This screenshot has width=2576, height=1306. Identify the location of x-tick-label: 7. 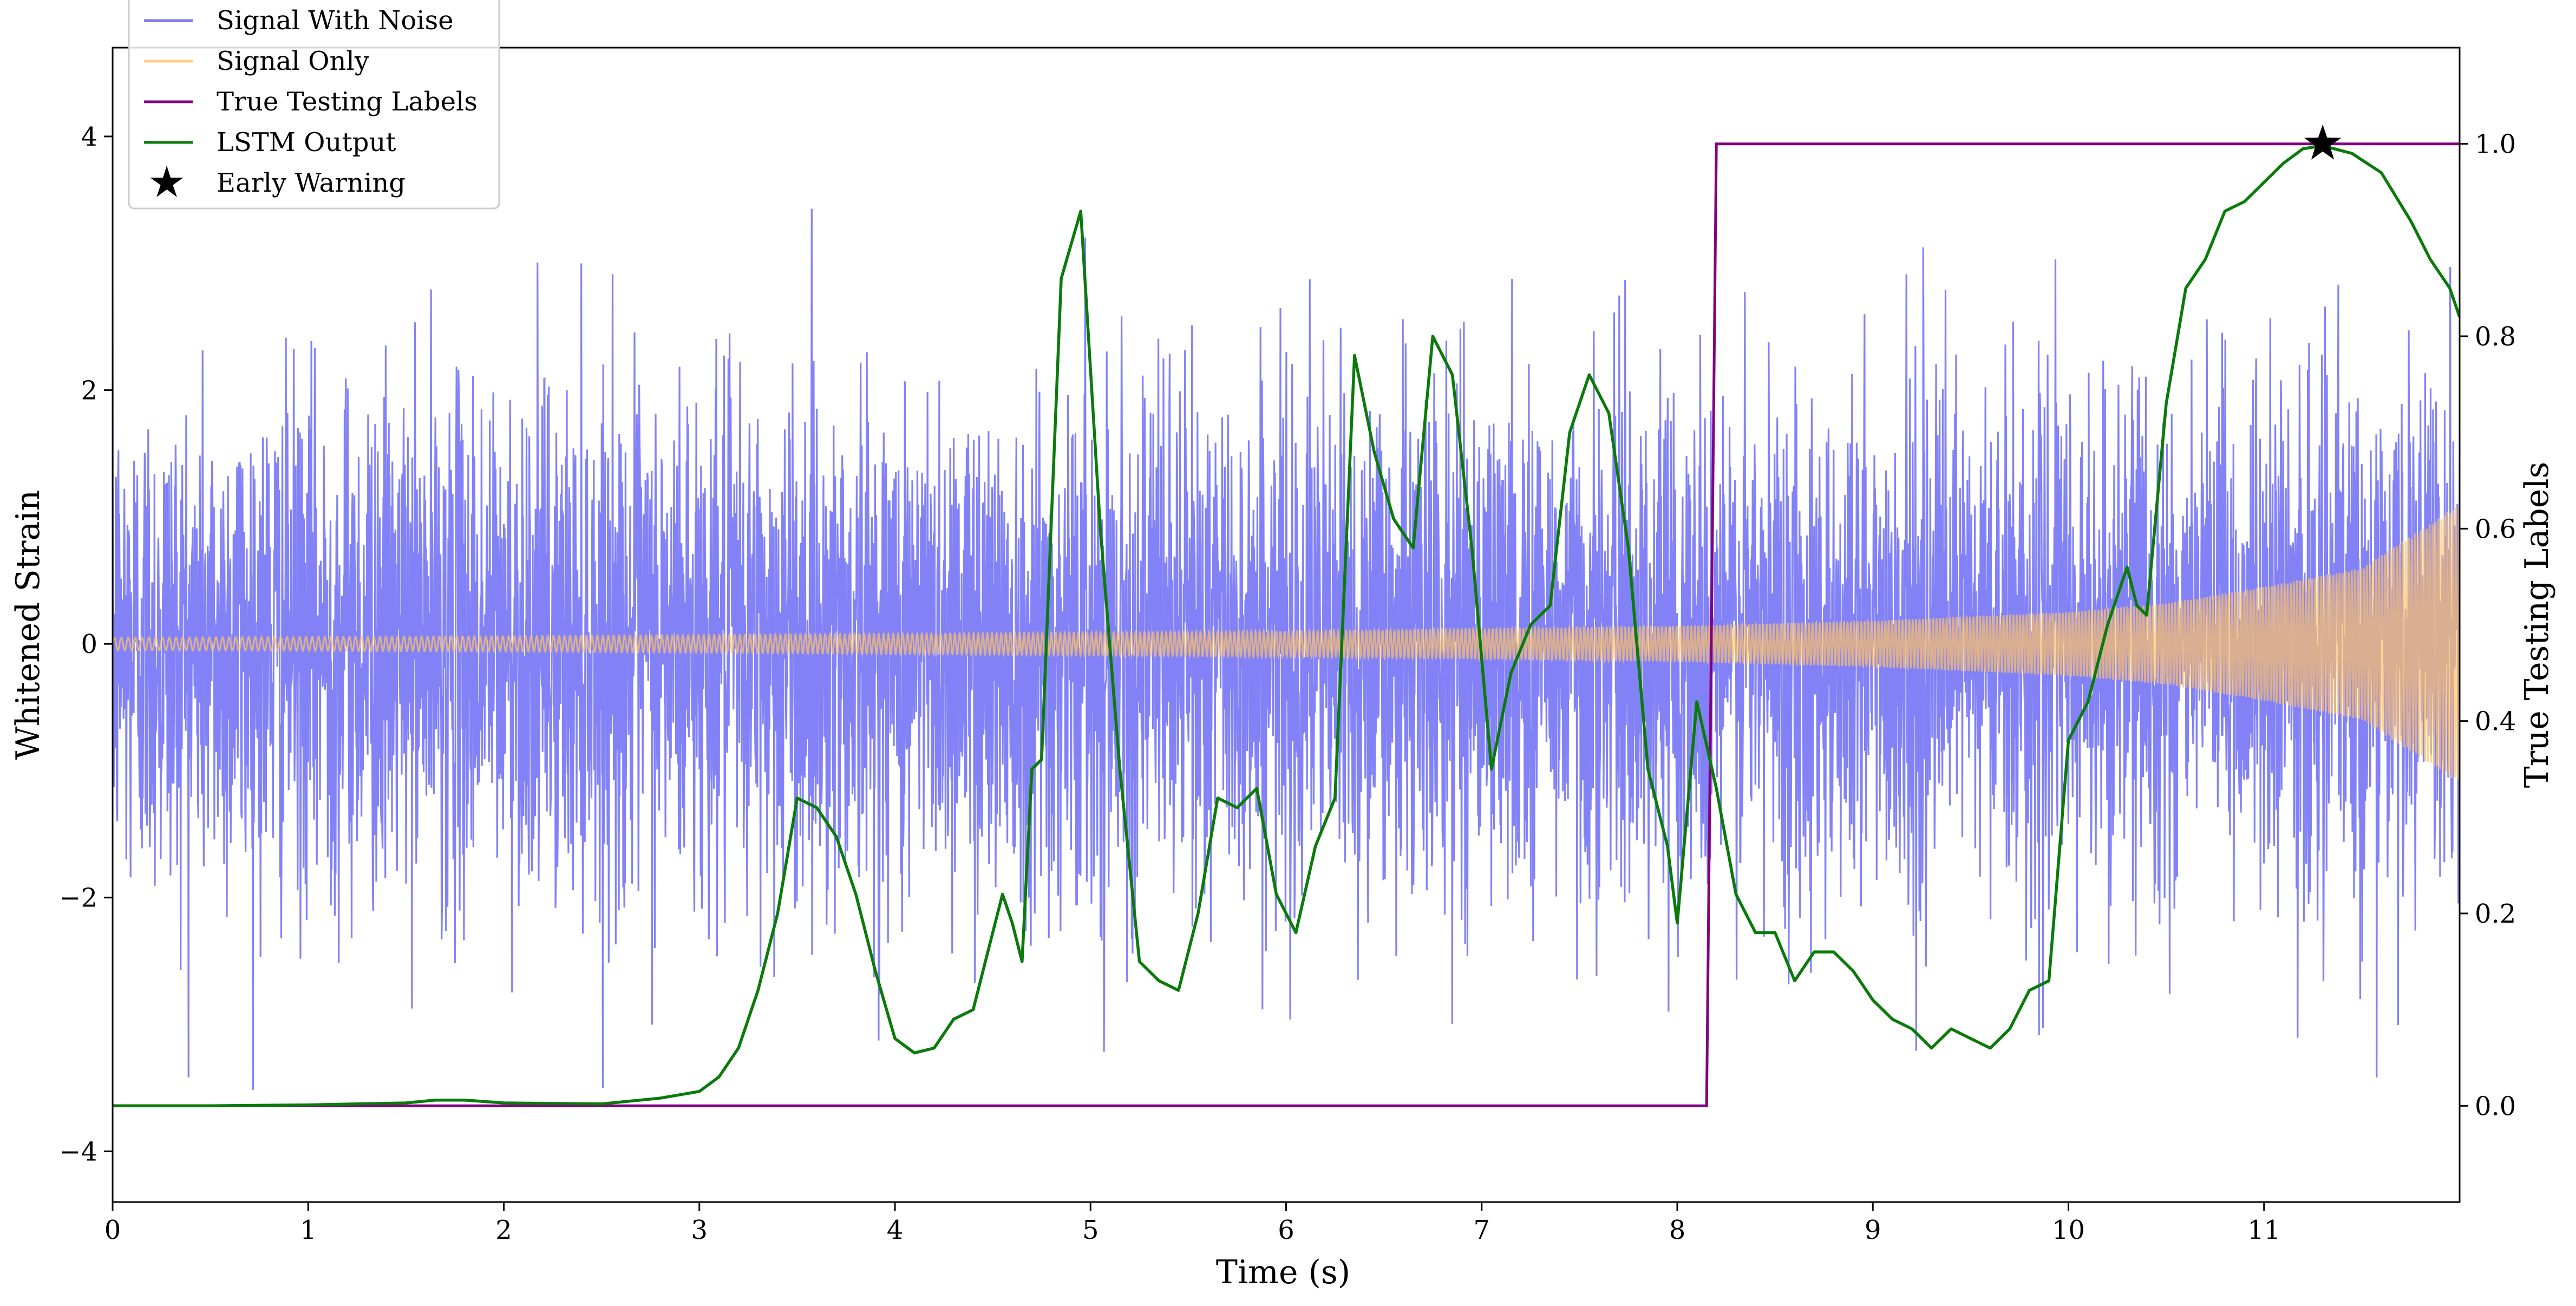
(1481, 1230).